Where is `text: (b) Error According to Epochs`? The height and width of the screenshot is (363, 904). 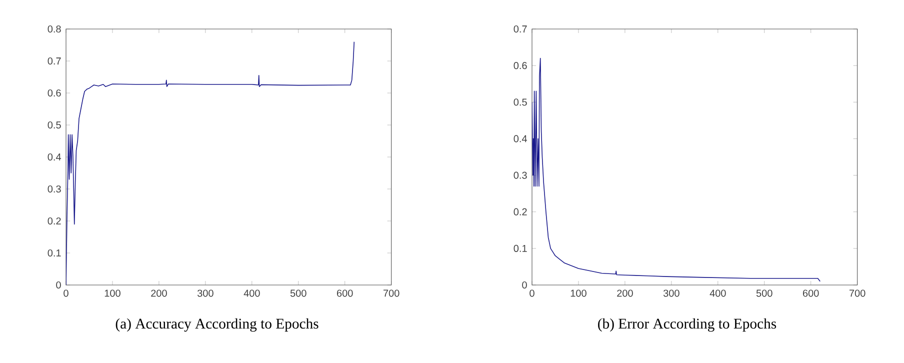
text: (b) Error According to Epochs is located at coordinates (687, 325).